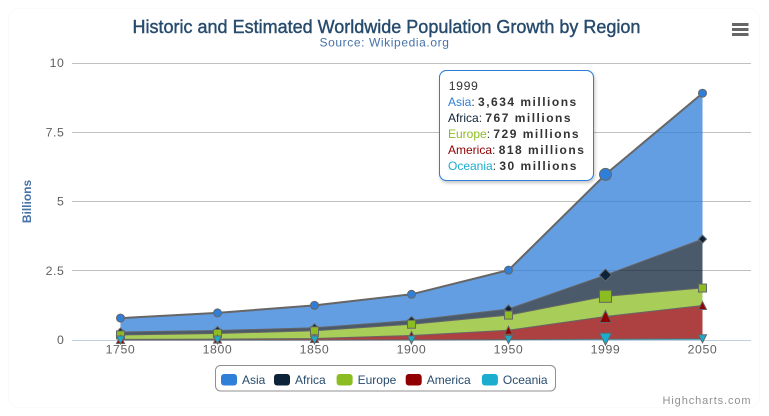 This screenshot has width=769, height=416. What do you see at coordinates (310, 380) in the screenshot?
I see `svg-text: Africa` at bounding box center [310, 380].